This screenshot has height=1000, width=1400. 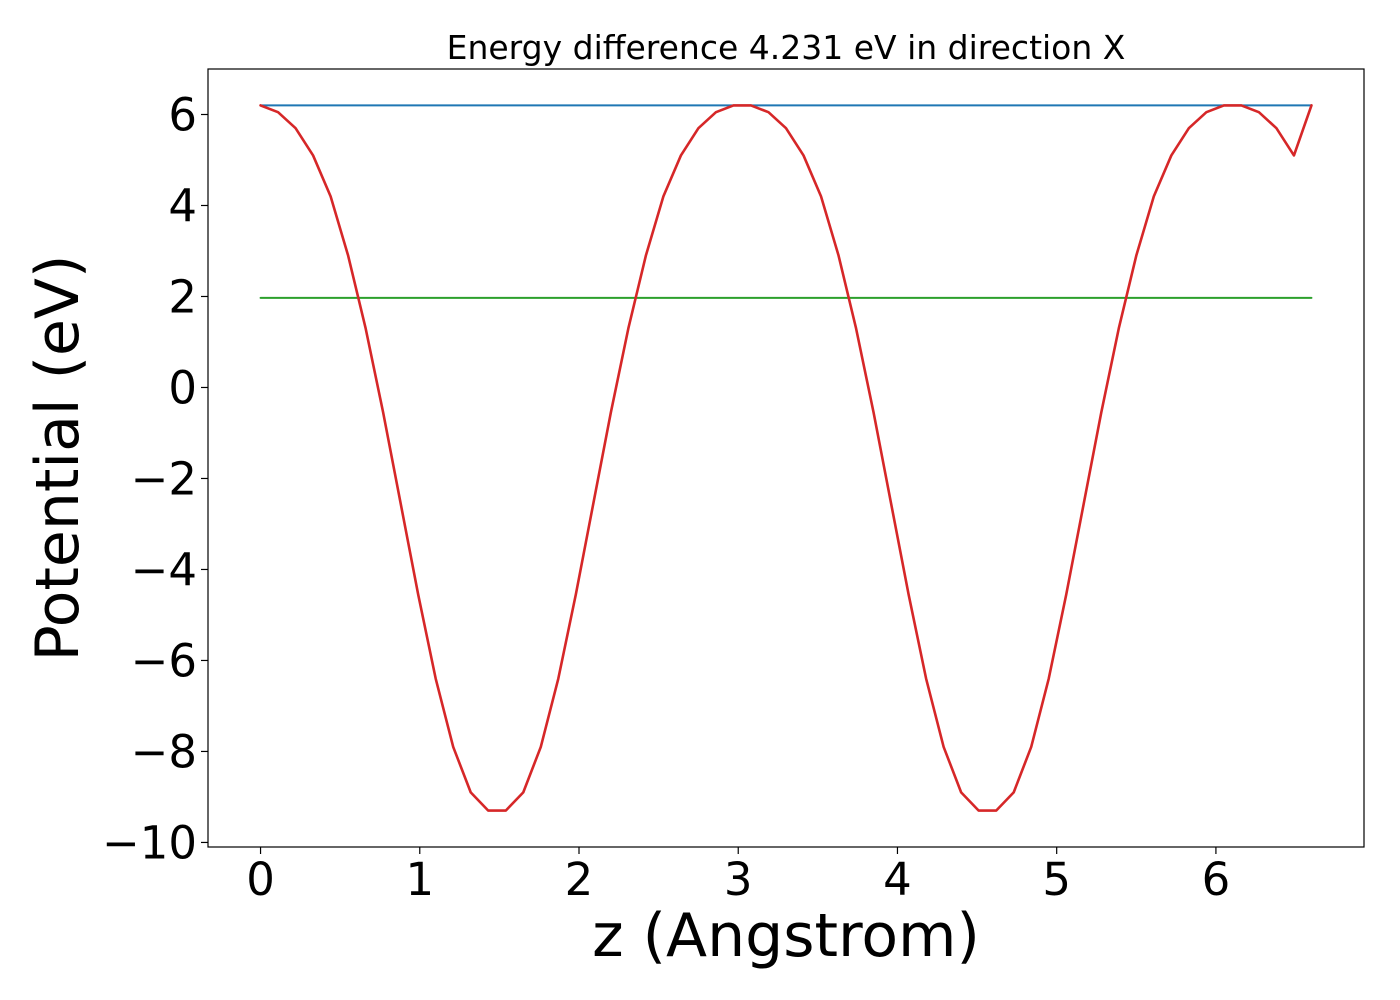 What do you see at coordinates (897, 879) in the screenshot?
I see `x-tick-label: 4` at bounding box center [897, 879].